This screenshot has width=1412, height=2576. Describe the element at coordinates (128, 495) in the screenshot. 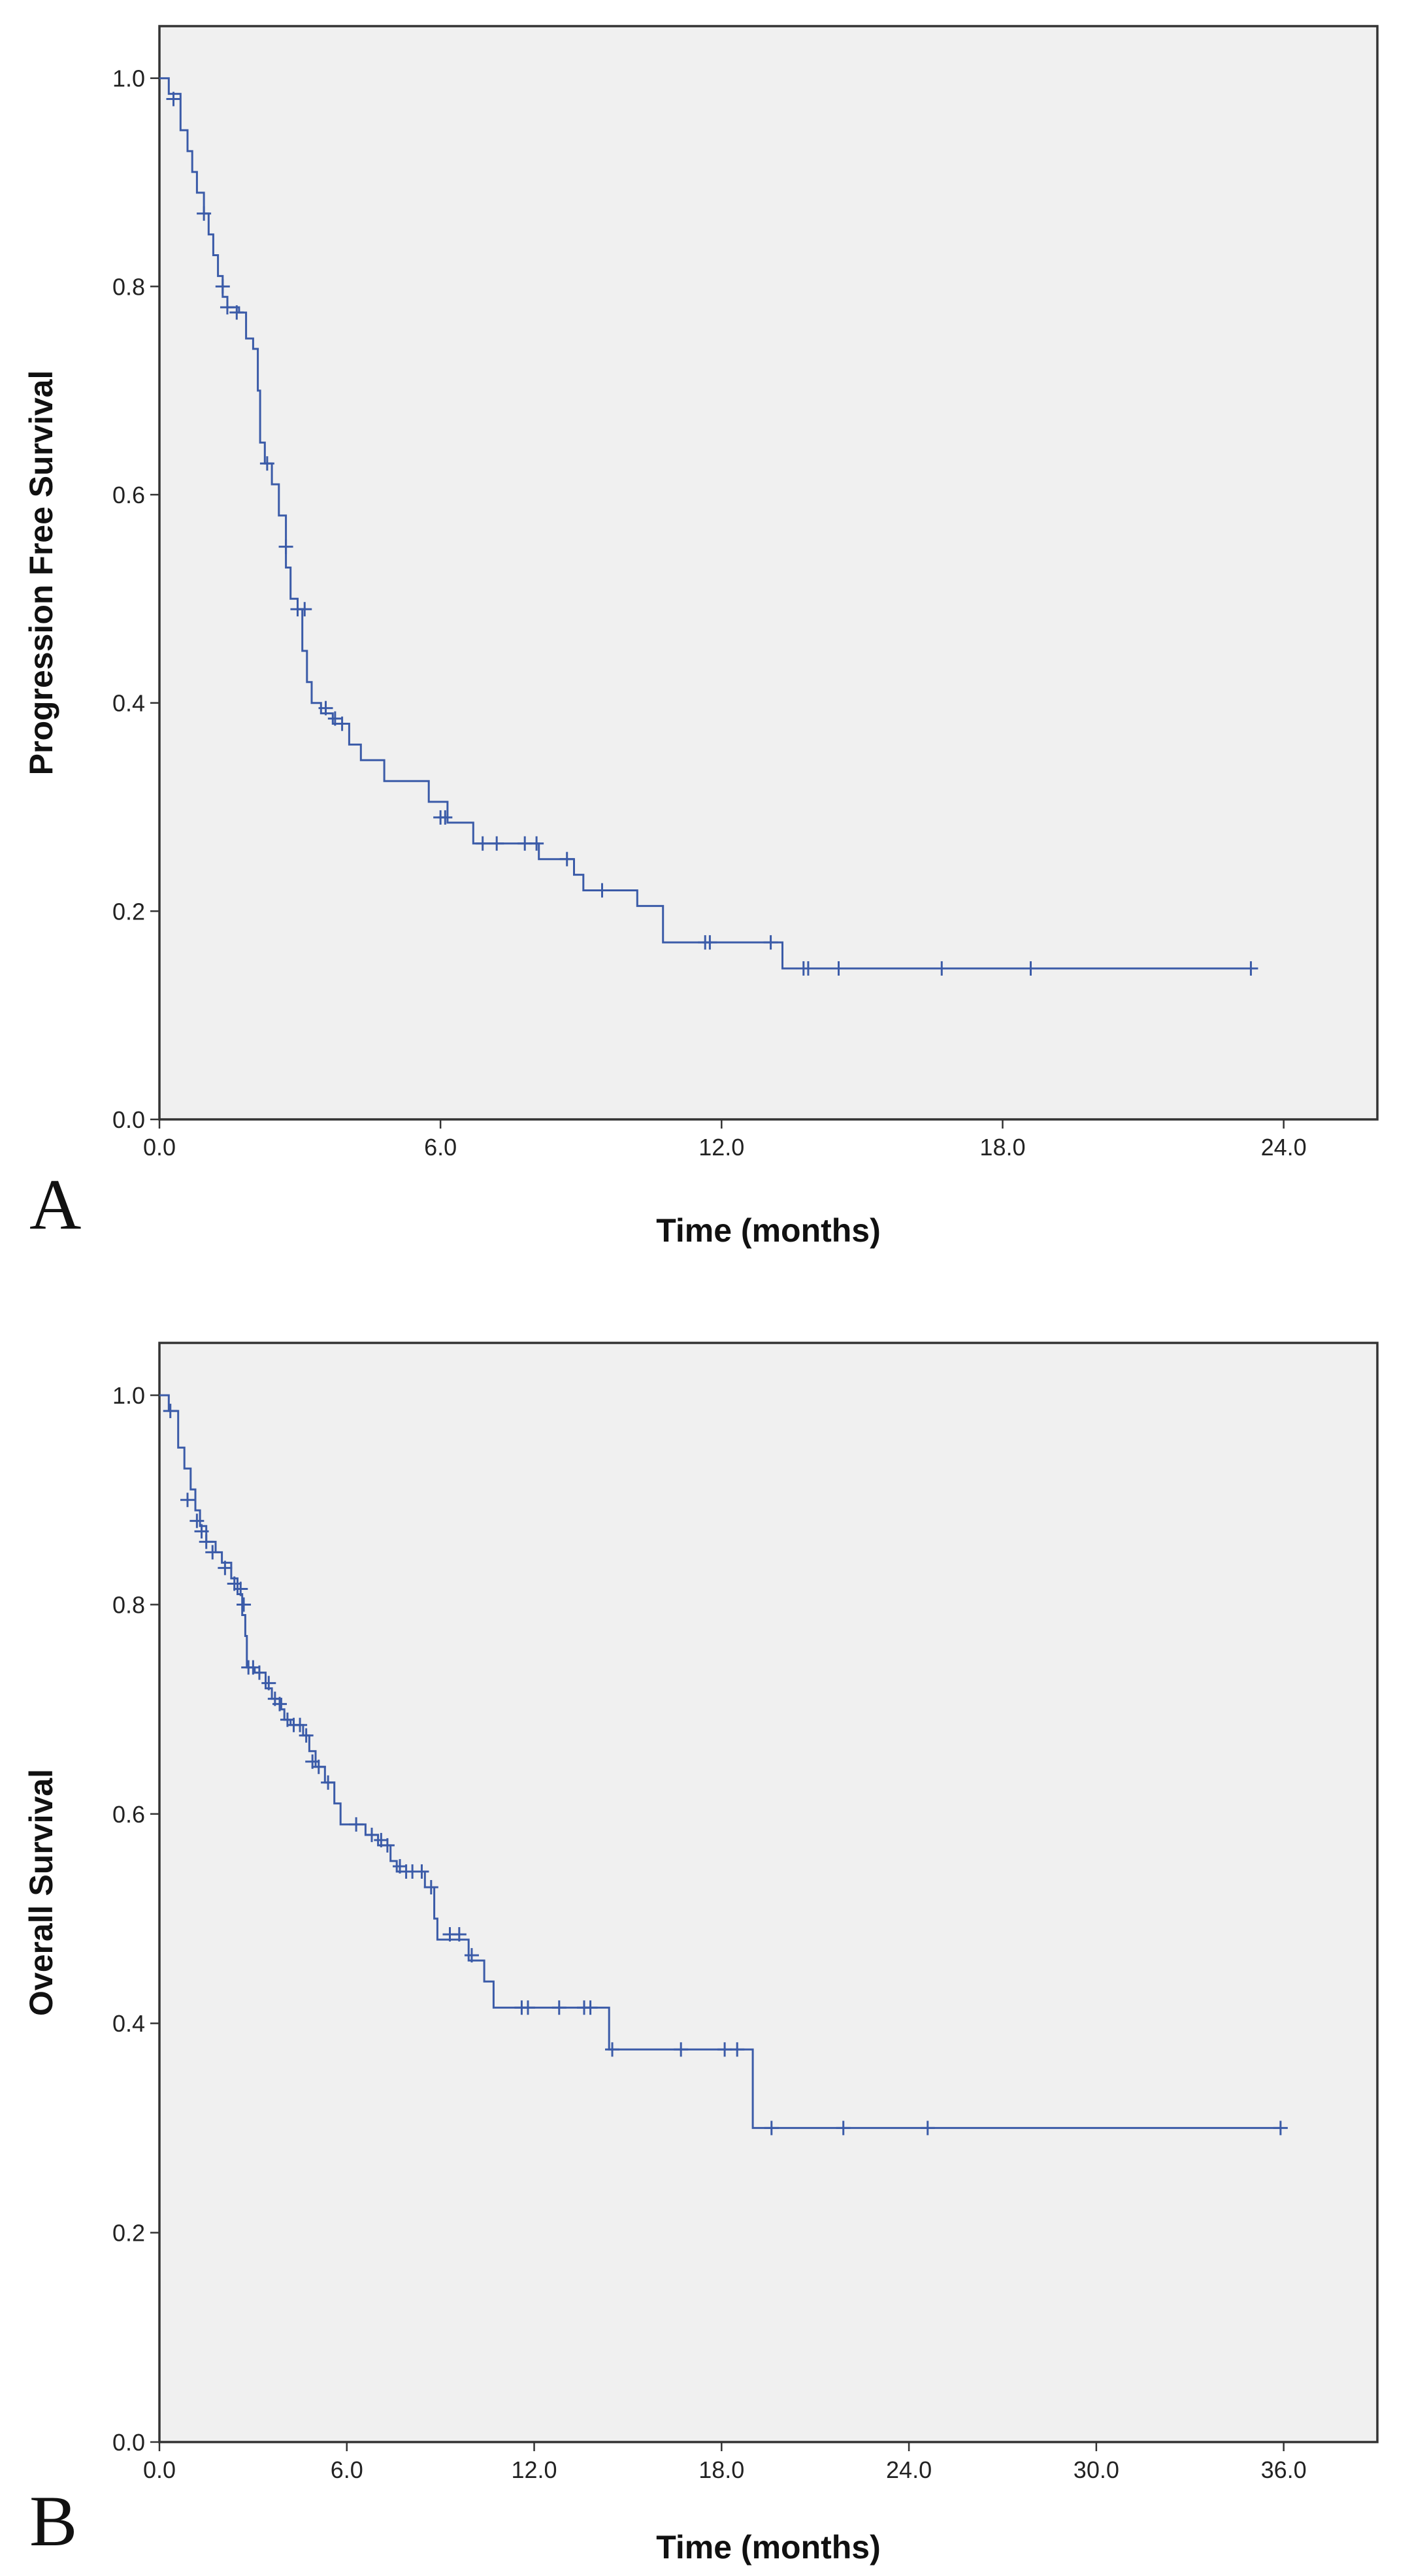

I see `panel-a-y-tick-label: 0.6` at that location.